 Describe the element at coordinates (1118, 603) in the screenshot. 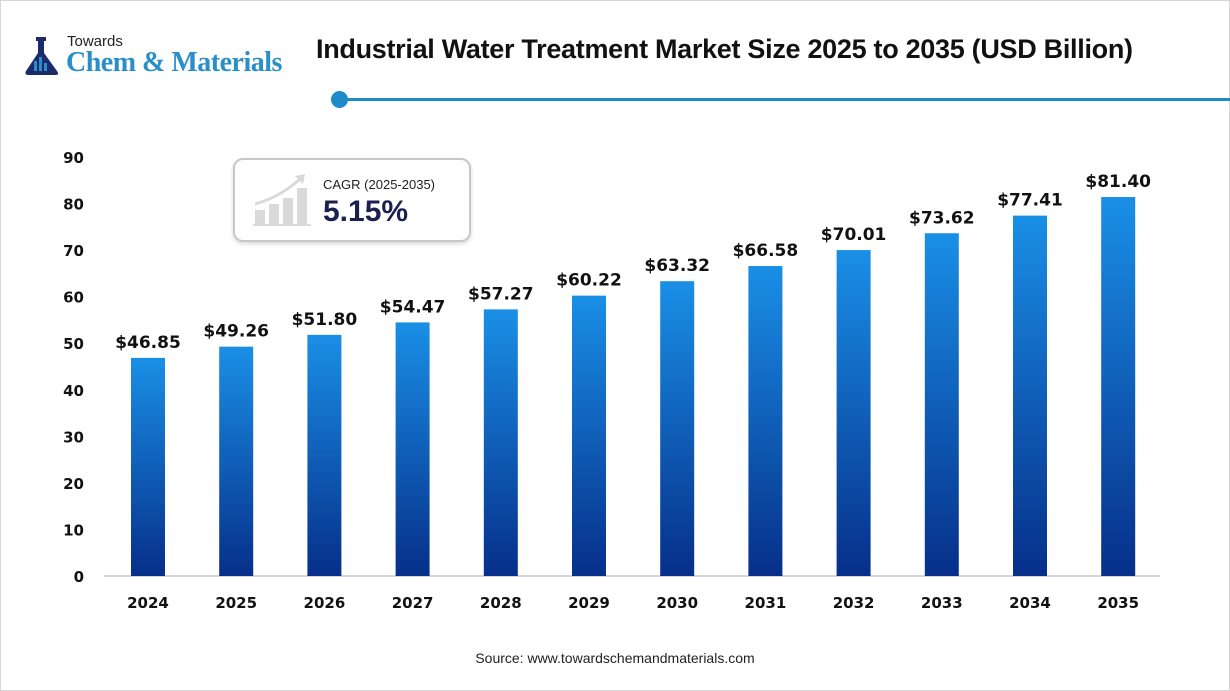

I see `x-tick-label: 2035` at that location.